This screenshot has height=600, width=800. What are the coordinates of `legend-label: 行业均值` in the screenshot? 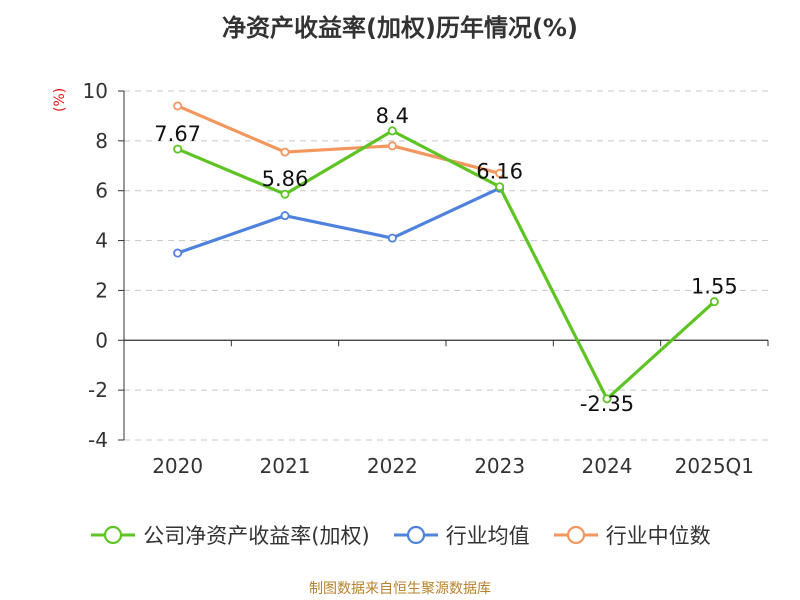 It's located at (487, 536).